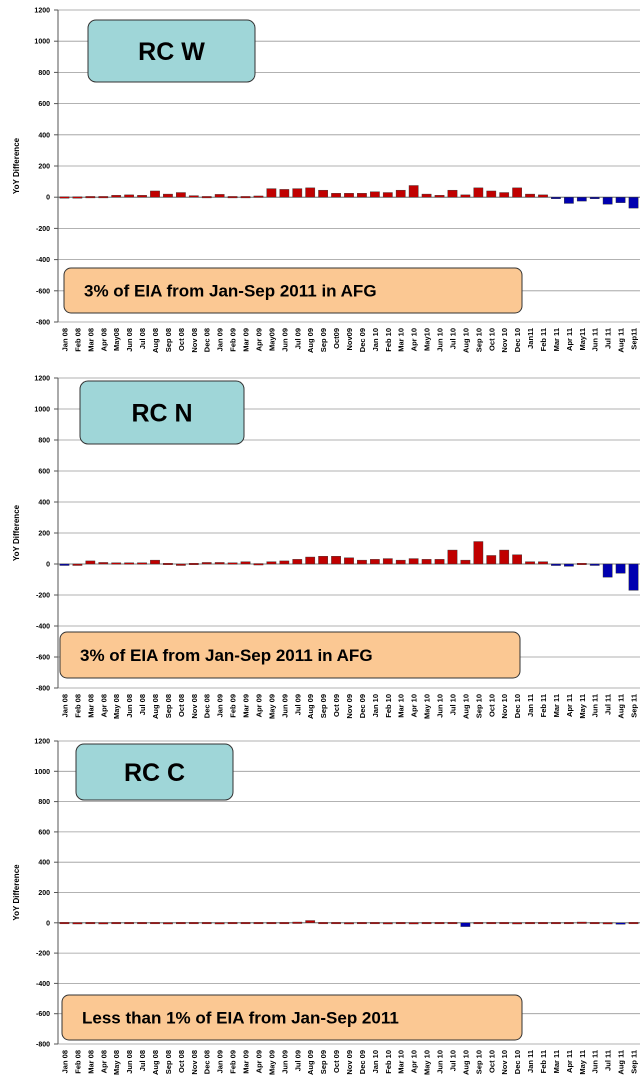 The image size is (640, 1088). I want to click on x-tick-label: Aug 11, so click(621, 1062).